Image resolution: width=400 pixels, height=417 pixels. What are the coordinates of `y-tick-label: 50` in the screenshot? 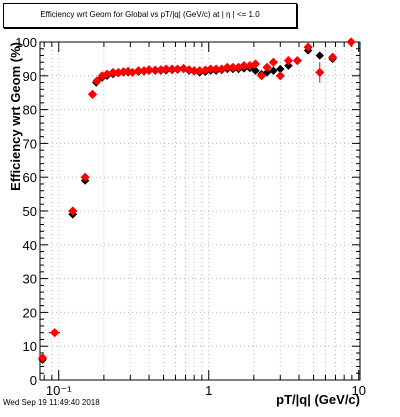 It's located at (30, 211).